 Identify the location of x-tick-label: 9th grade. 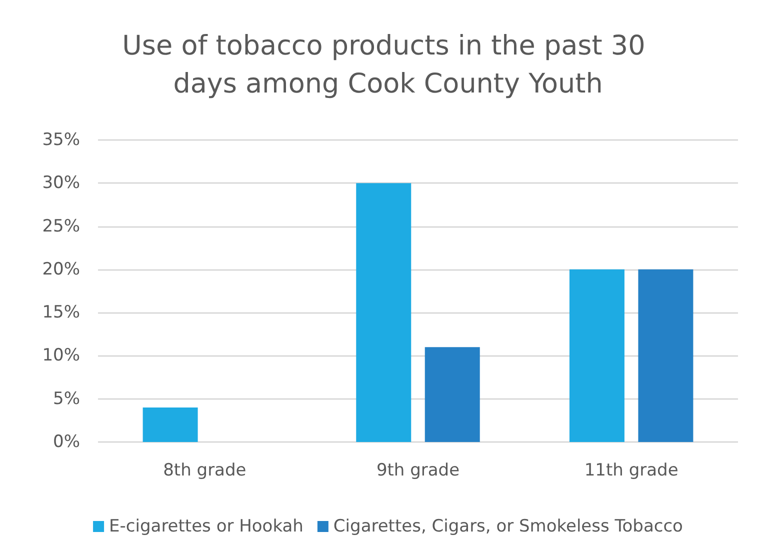
(418, 470).